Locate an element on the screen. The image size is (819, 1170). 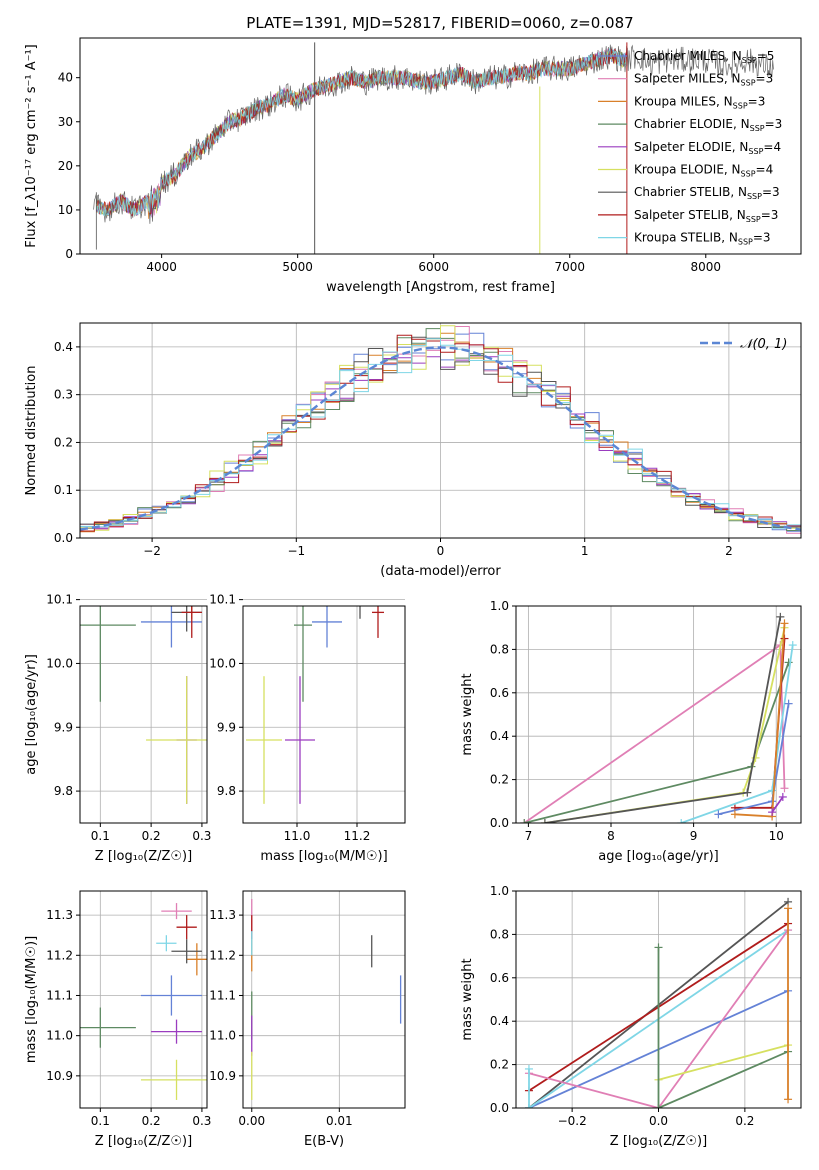
x-tick-label: 7000 is located at coordinates (569, 267).